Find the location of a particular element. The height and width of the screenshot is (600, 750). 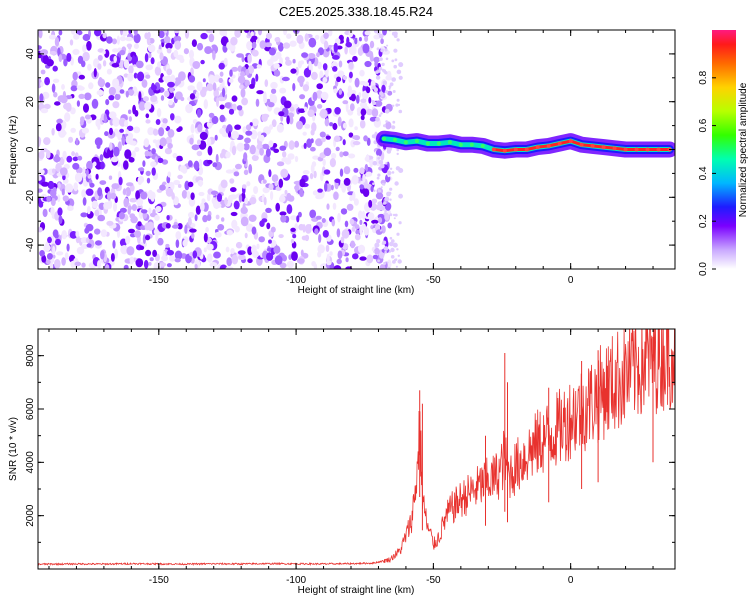

colorbar-tick-label: 0.2 is located at coordinates (703, 221).